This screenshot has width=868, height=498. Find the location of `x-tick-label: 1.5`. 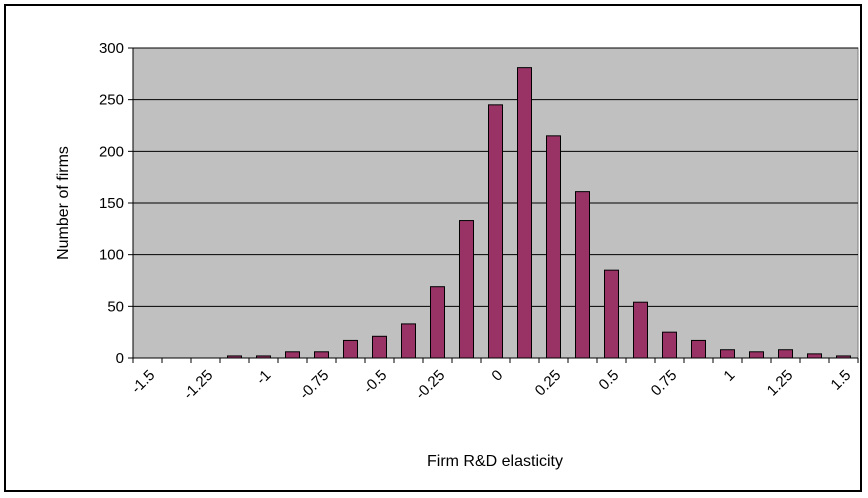

x-tick-label: 1.5 is located at coordinates (841, 380).